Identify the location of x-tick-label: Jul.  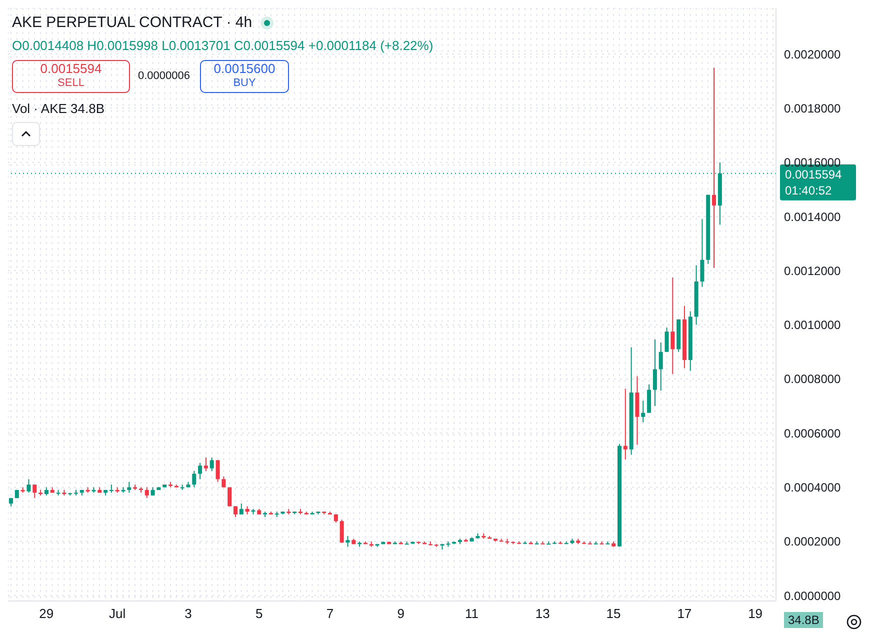
(117, 614).